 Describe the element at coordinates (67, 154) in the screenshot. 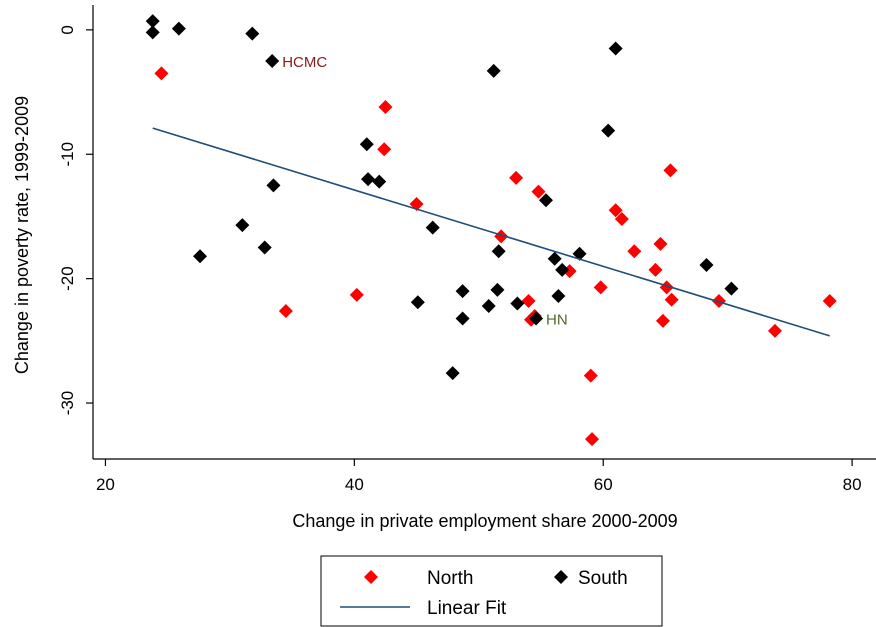

I see `y-tick-label: -10` at that location.